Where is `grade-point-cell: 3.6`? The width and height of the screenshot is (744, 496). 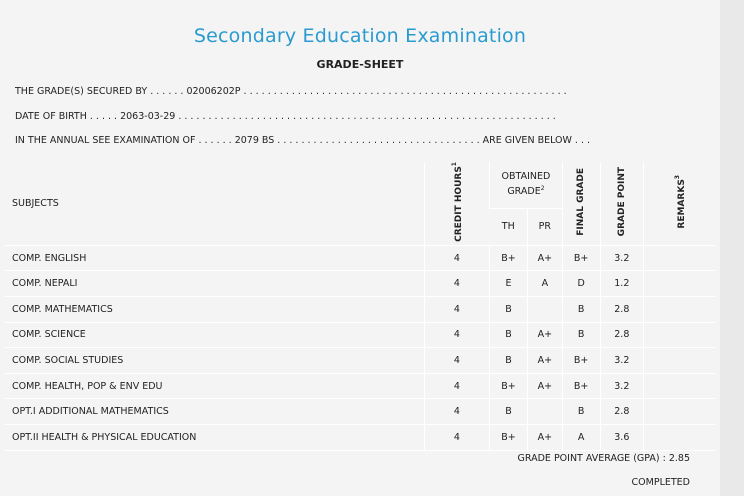 grade-point-cell: 3.6 is located at coordinates (621, 437).